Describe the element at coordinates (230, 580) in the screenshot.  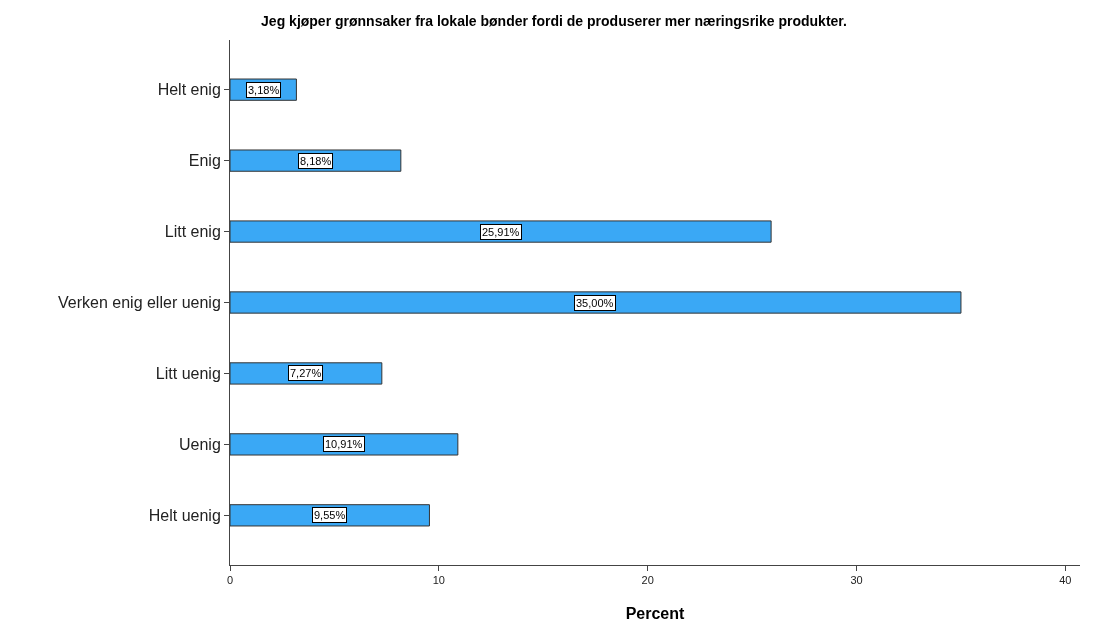
I see `x-tick-label: 0` at that location.